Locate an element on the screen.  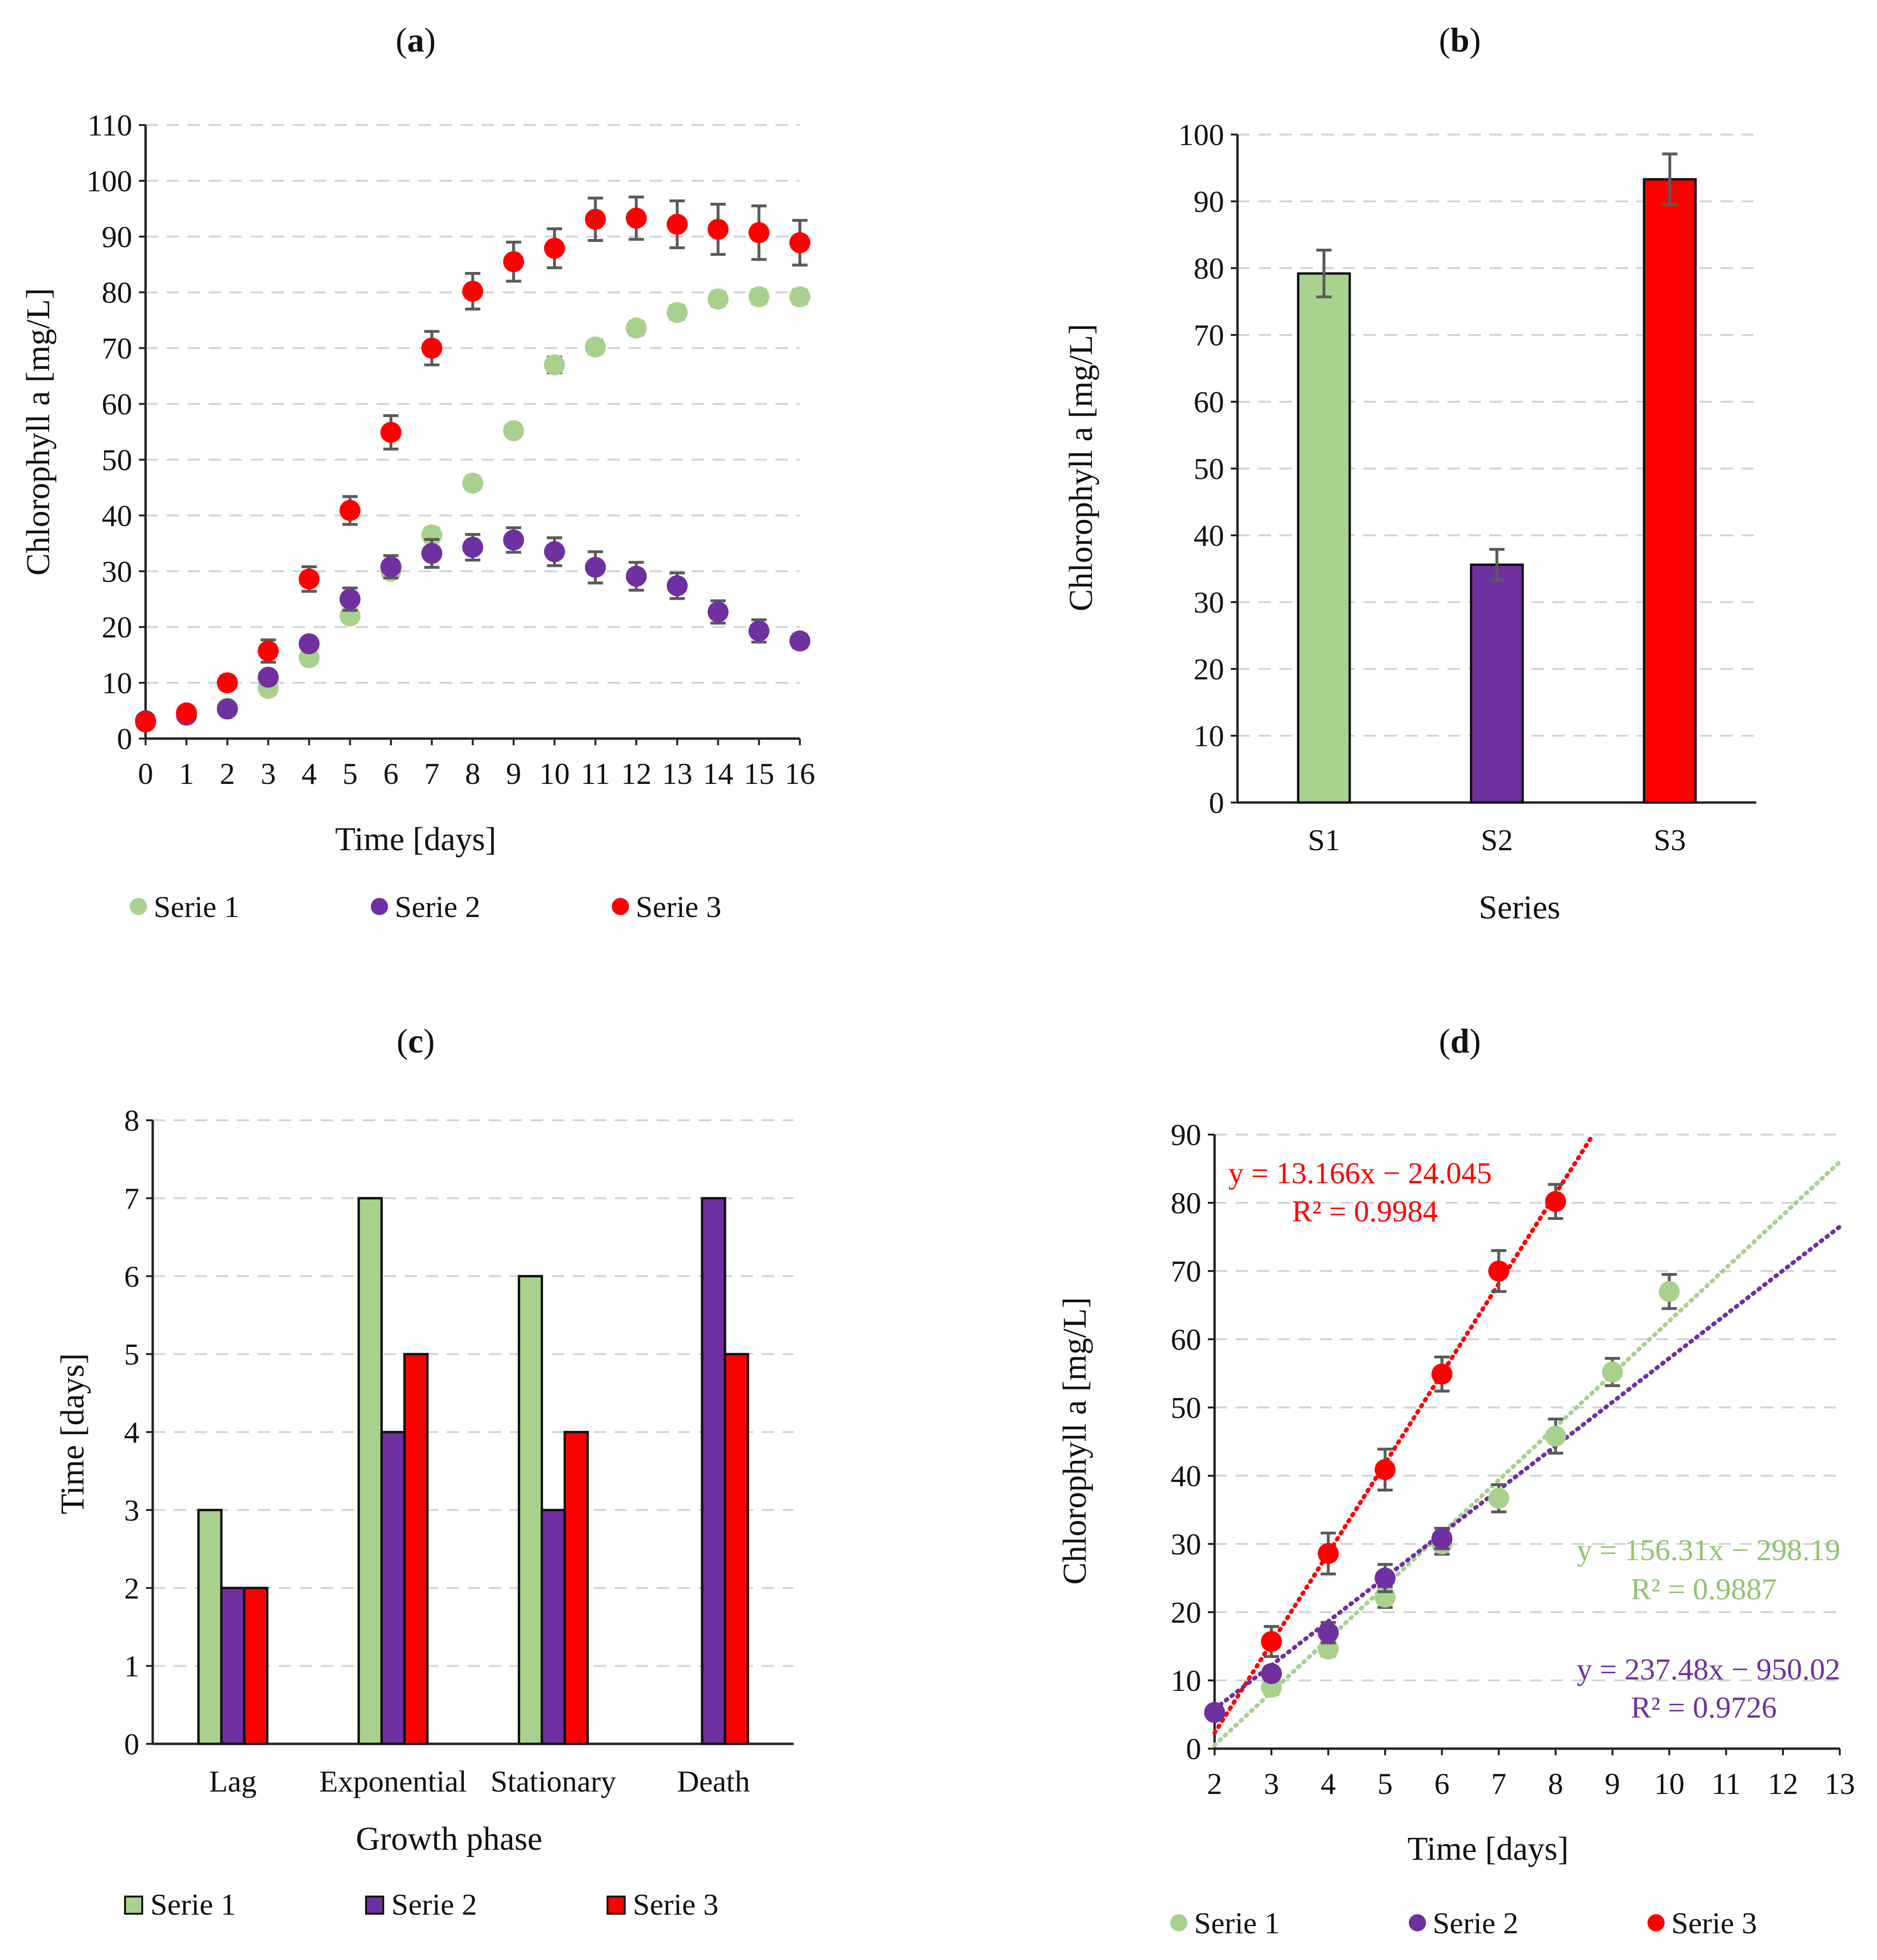
a-y-tick-label: 30 is located at coordinates (117, 571).